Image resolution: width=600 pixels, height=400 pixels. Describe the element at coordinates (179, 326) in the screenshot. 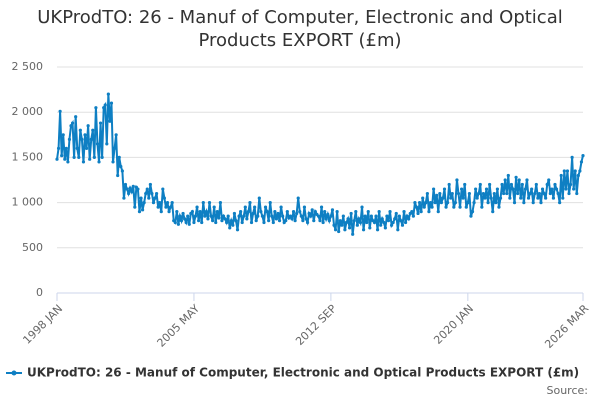

I see `x-tick-label: 2005 MAY` at that location.